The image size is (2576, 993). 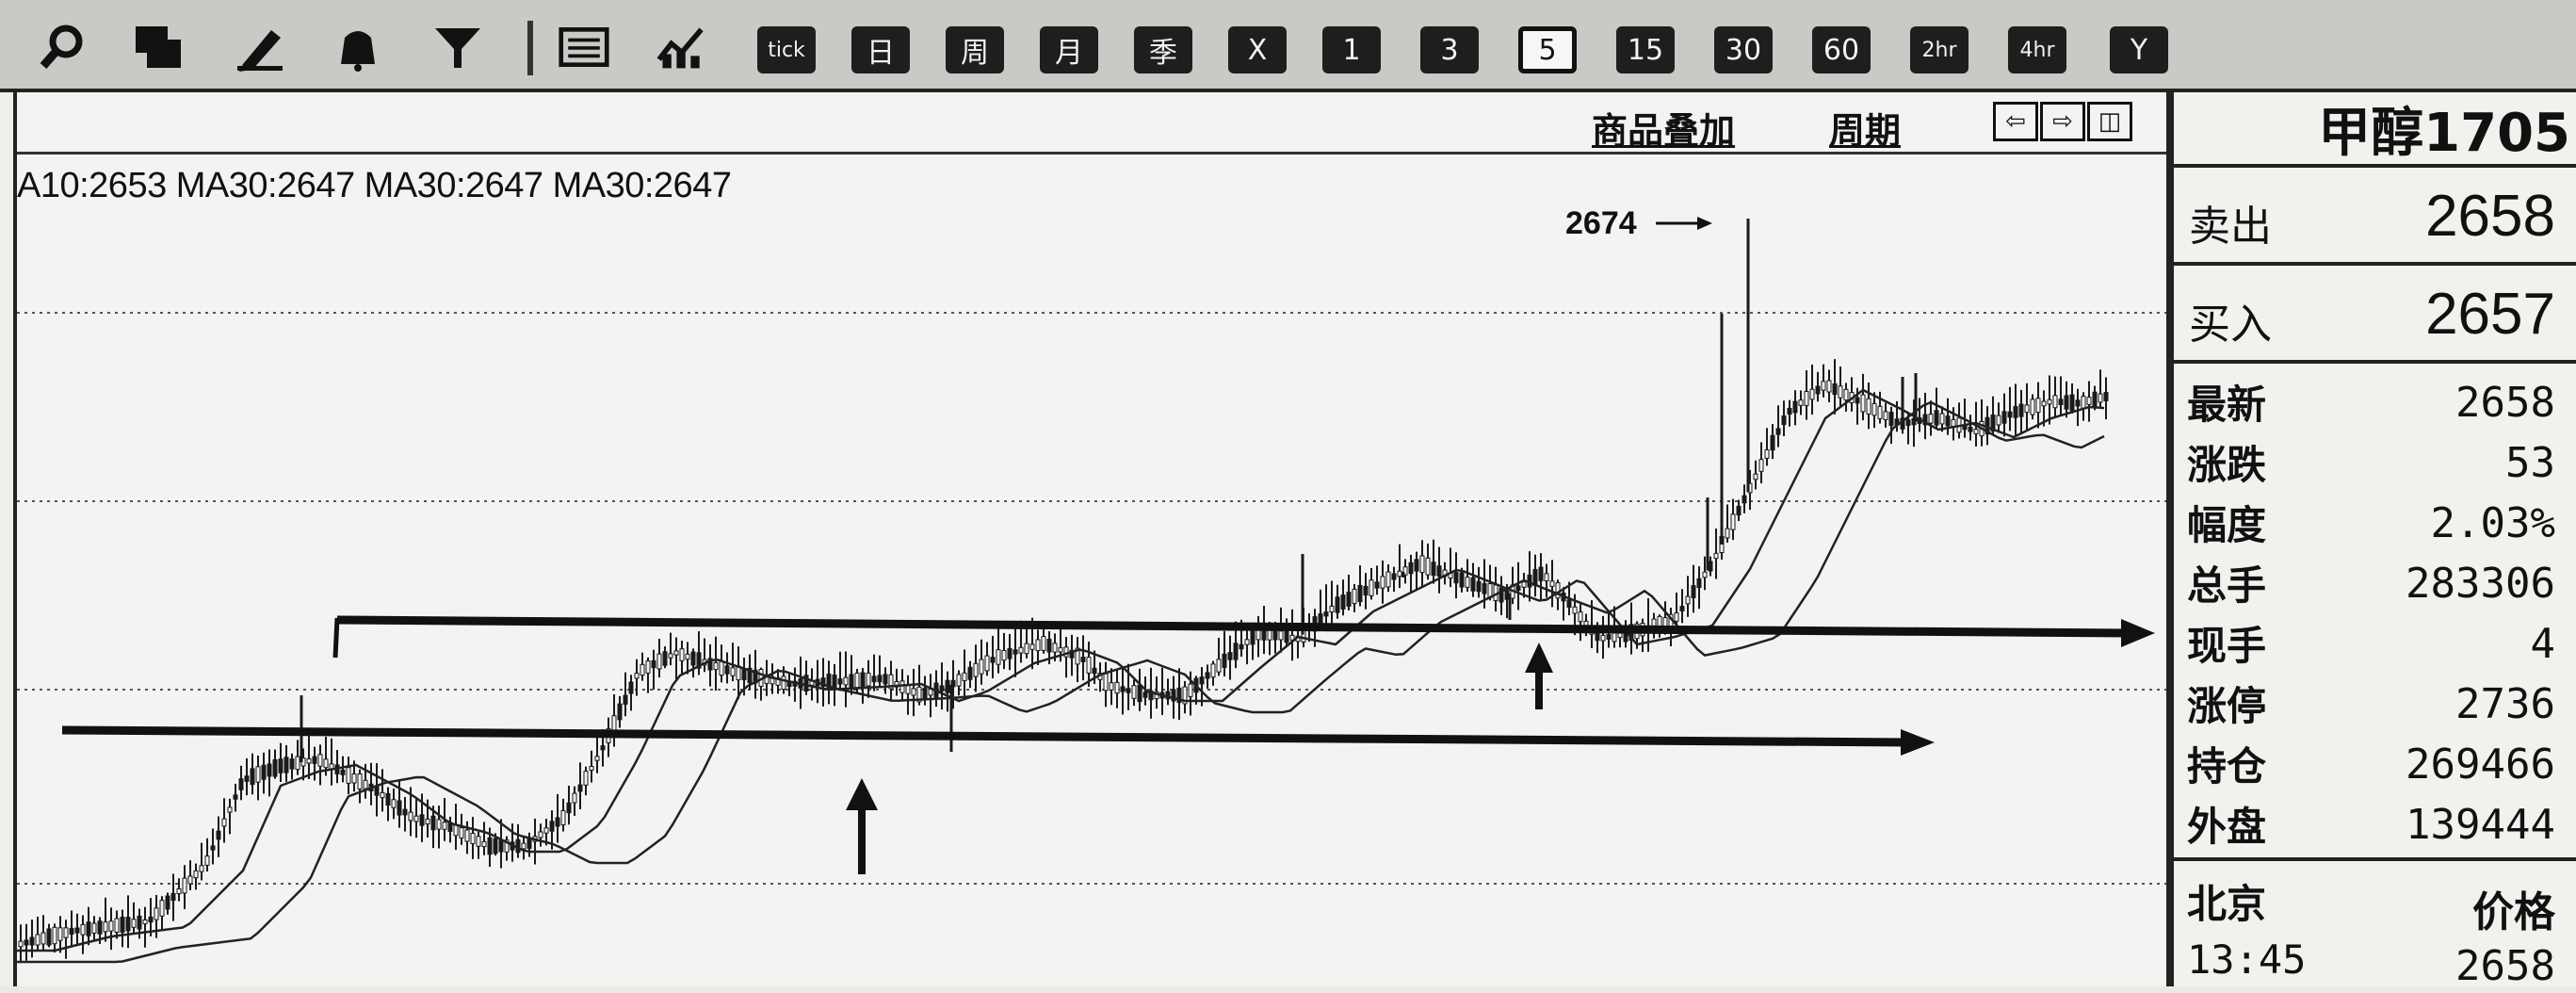 I want to click on support-line-lower, so click(x=986, y=736).